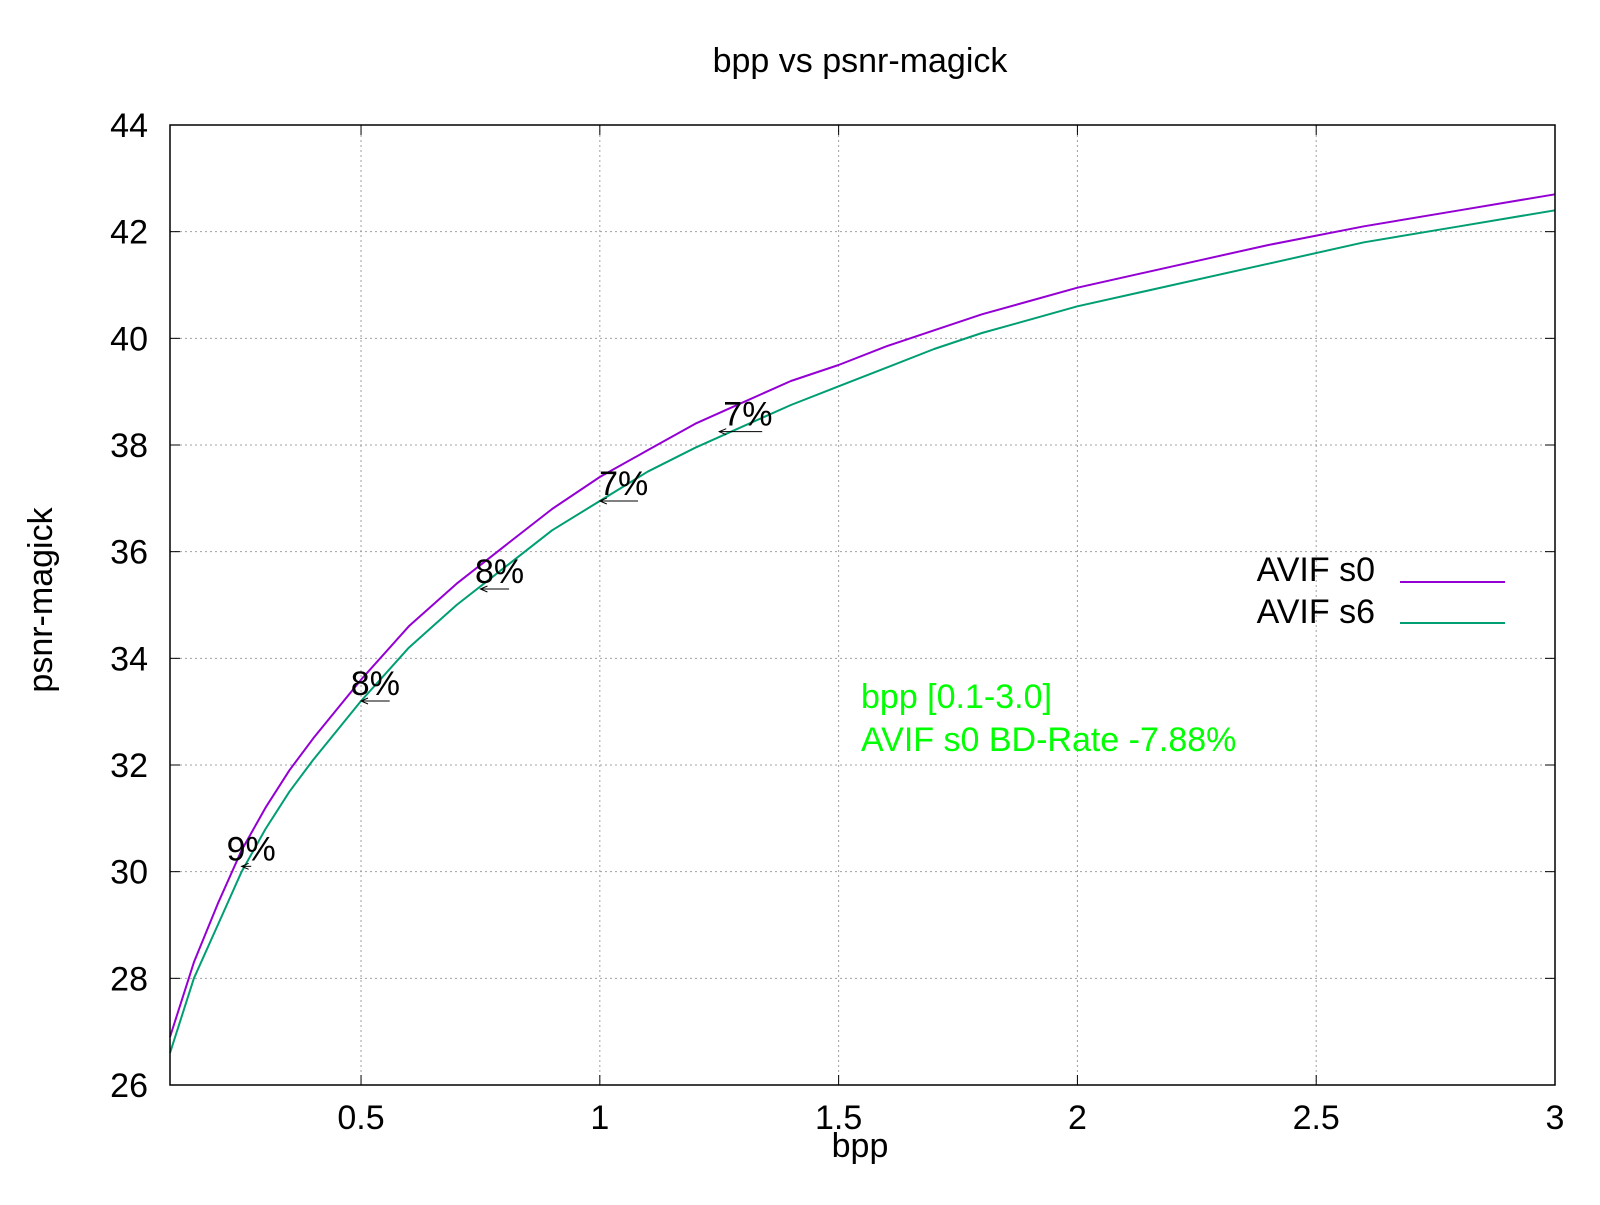 The image size is (1600, 1205). What do you see at coordinates (129, 126) in the screenshot?
I see `y-tick-label: 44` at bounding box center [129, 126].